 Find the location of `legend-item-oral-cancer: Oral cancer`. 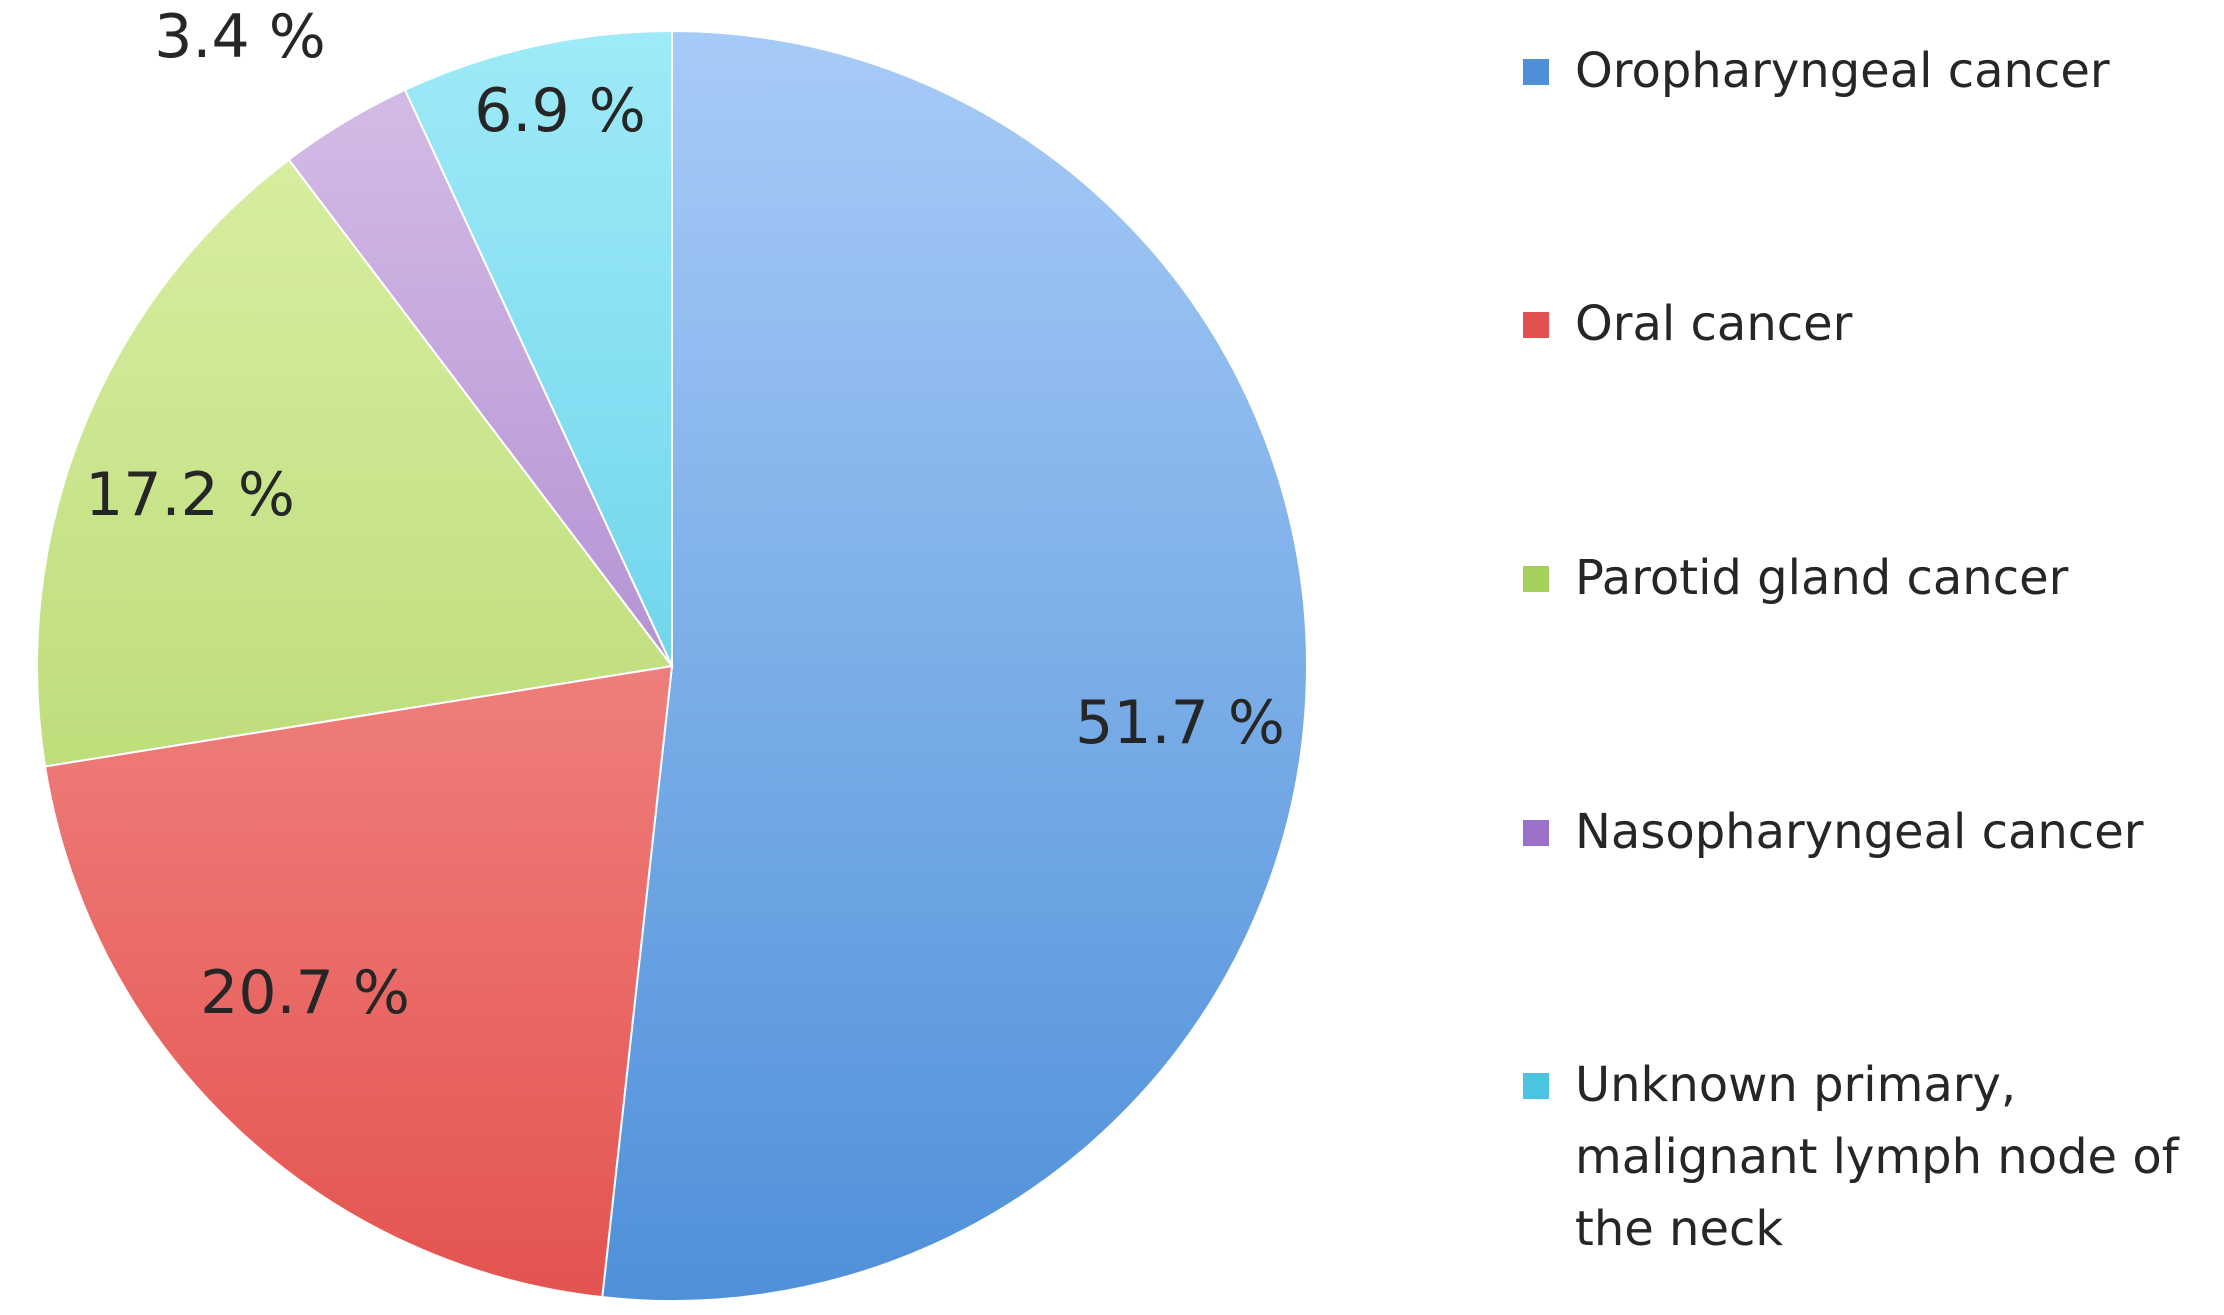

legend-item-oral-cancer: Oral cancer is located at coordinates (1688, 324).